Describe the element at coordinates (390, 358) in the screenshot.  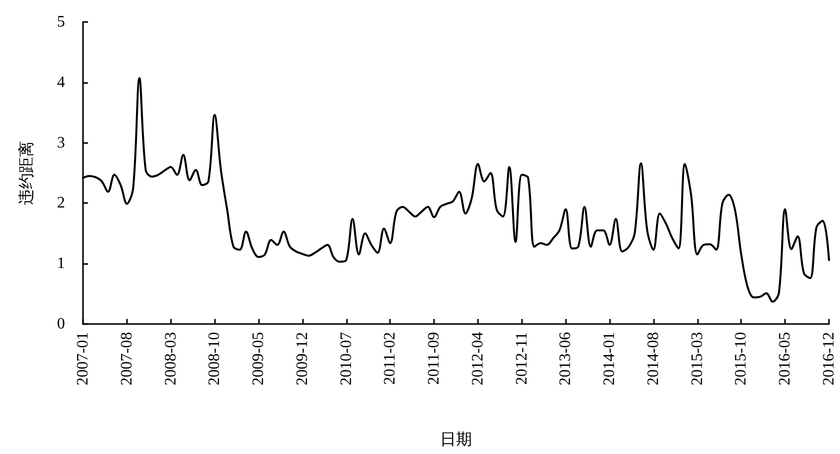
I see `x-tick-label: 2011-02` at that location.